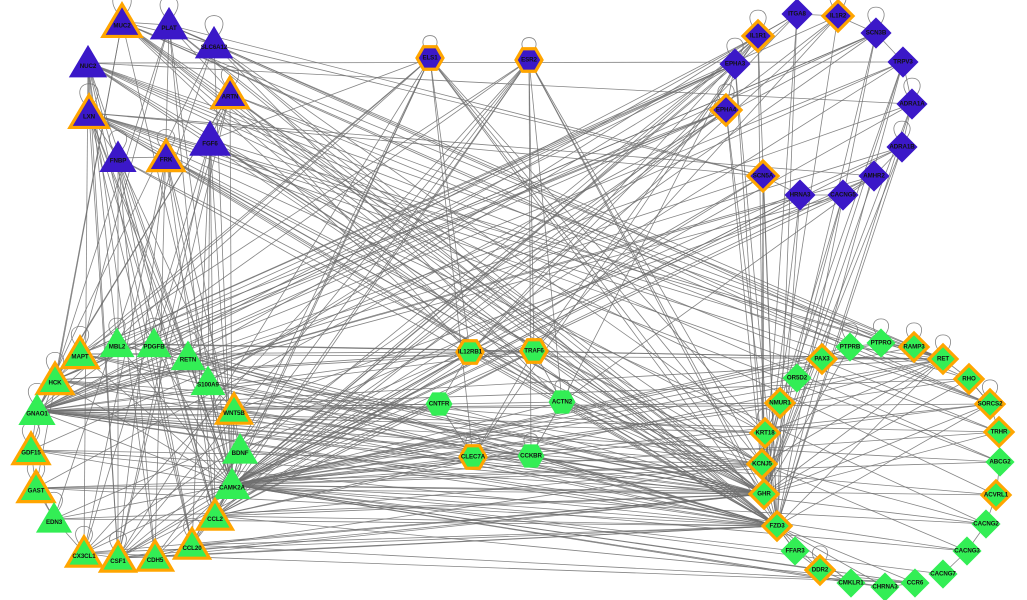 This screenshot has width=1027, height=600. Describe the element at coordinates (797, 17) in the screenshot. I see `graph-node-itga8: ITGA8` at that location.